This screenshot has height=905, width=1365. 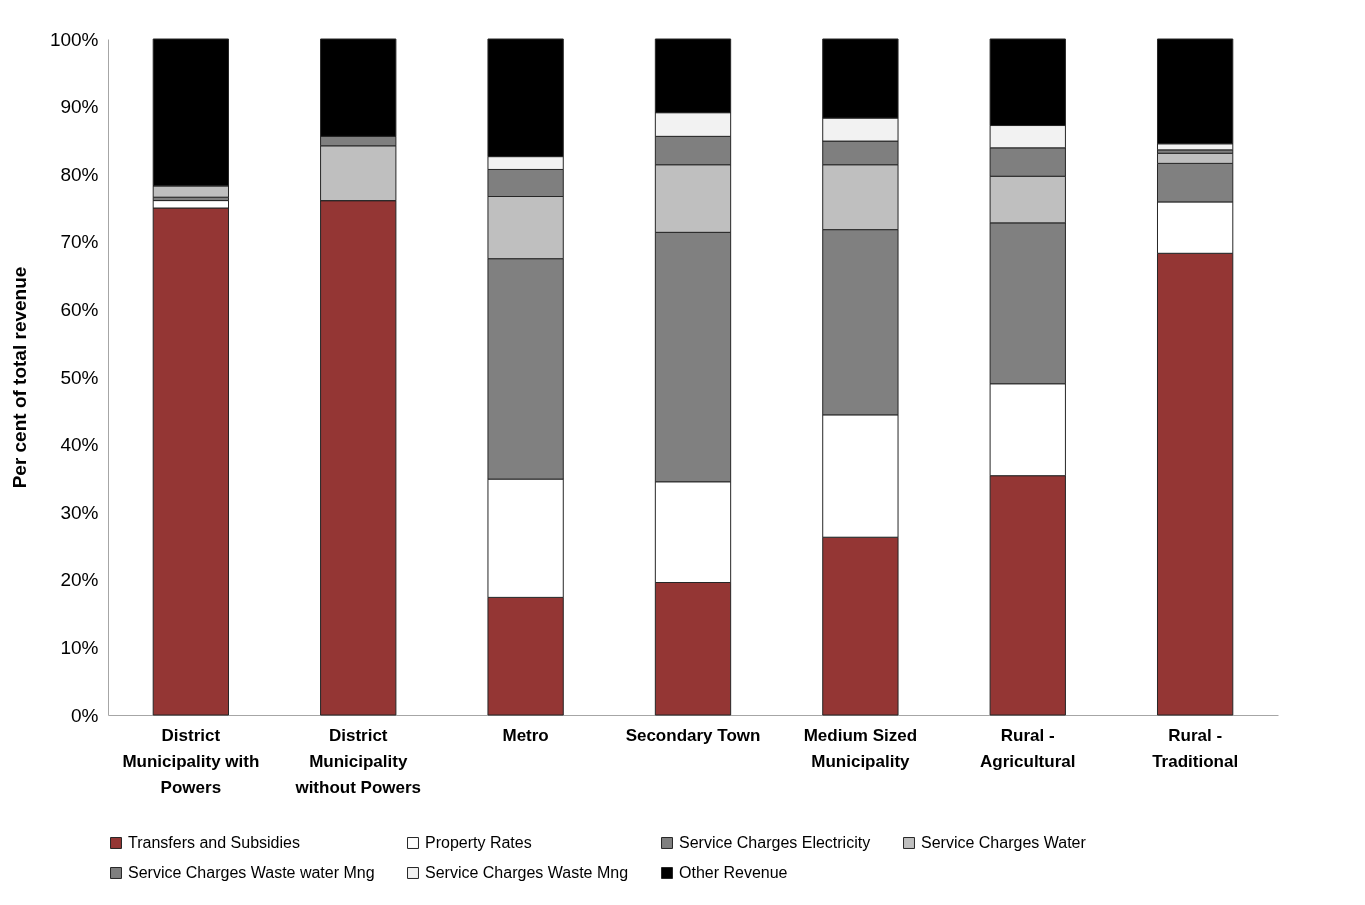 I want to click on legend-label: Transfers and Subsidies, so click(x=214, y=842).